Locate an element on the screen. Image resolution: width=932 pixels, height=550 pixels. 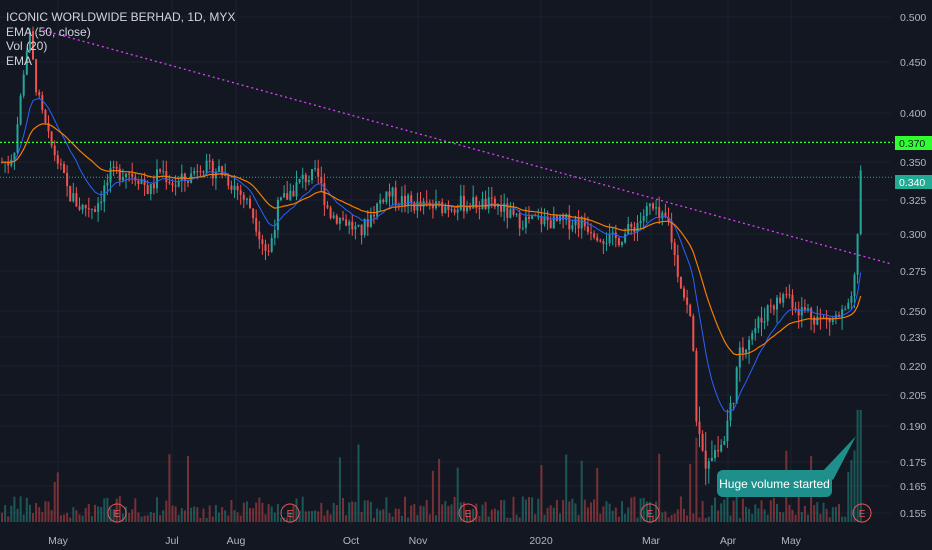
time-axis: May Jul Aug Oct Nov 2020 Mar Apr May is located at coordinates (425, 541).